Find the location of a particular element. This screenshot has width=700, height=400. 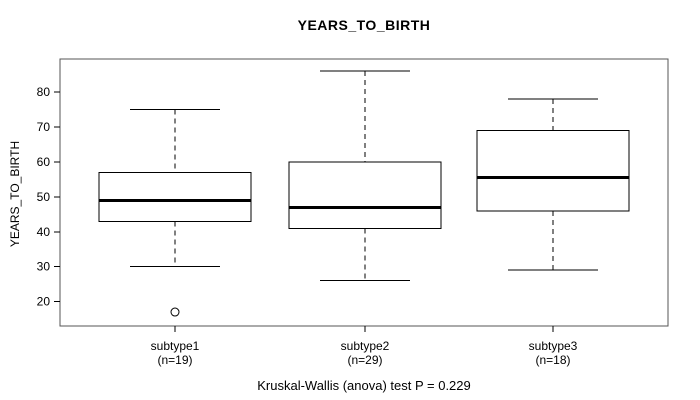

y-tick-label: 70 is located at coordinates (44, 127).